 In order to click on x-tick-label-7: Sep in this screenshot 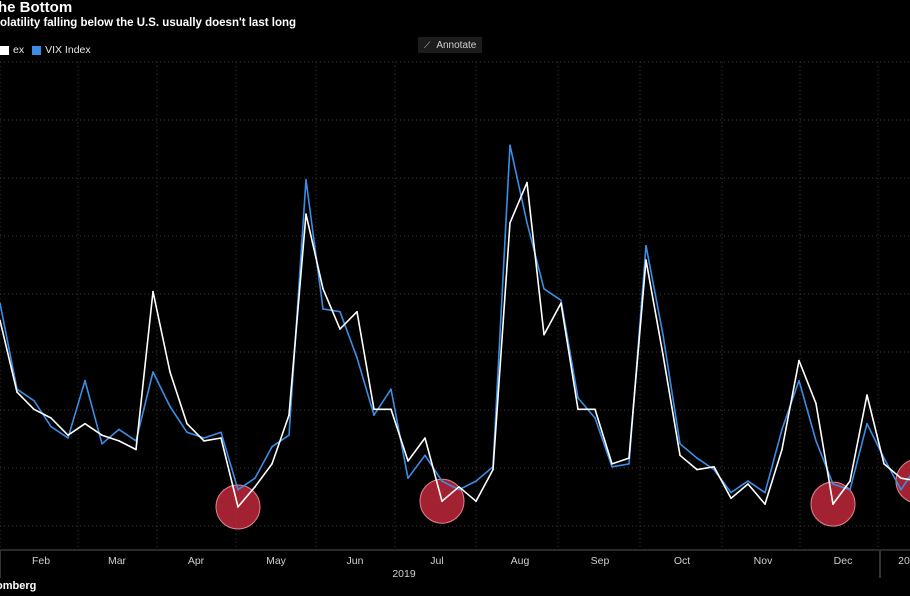, I will do `click(600, 561)`.